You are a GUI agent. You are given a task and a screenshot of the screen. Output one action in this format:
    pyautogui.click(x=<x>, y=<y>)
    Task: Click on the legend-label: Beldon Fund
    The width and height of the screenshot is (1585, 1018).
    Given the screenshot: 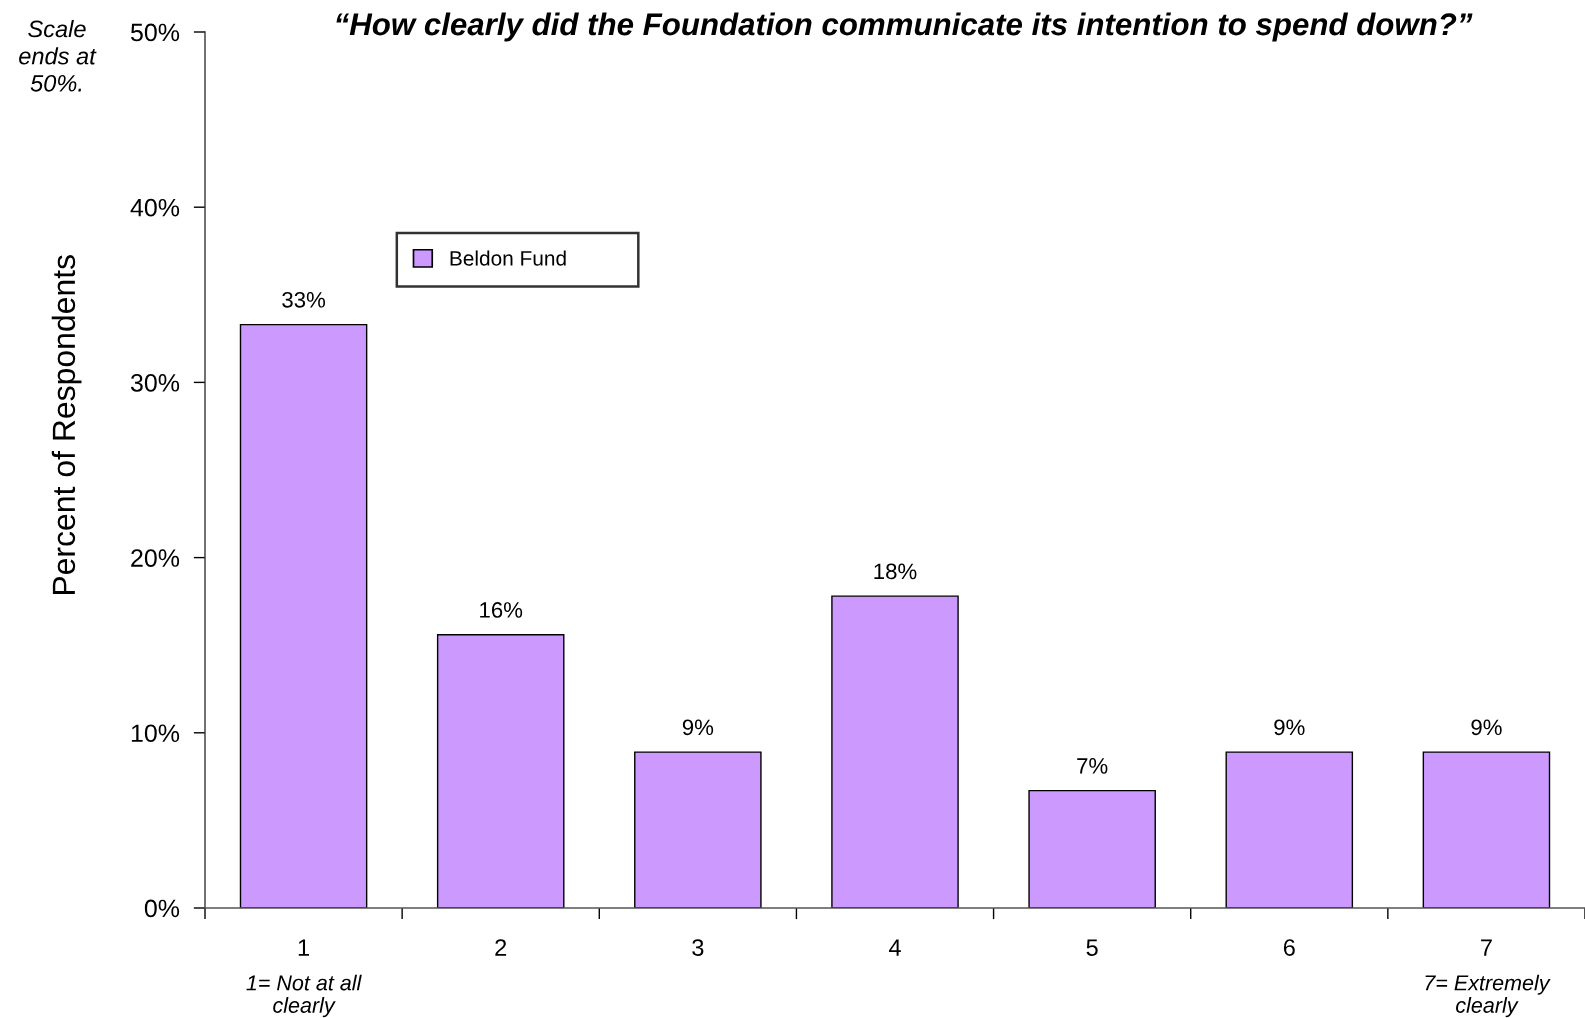 What is the action you would take?
    pyautogui.click(x=508, y=258)
    